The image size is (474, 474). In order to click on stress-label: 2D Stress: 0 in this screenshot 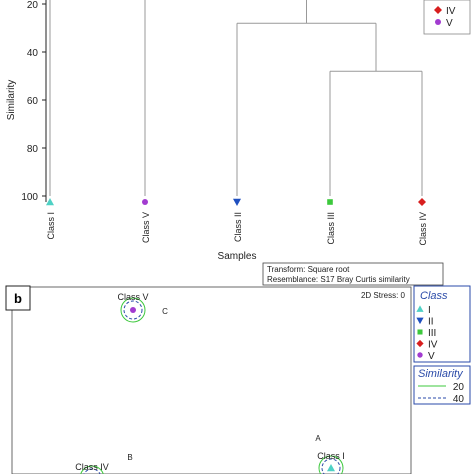, I will do `click(383, 295)`.